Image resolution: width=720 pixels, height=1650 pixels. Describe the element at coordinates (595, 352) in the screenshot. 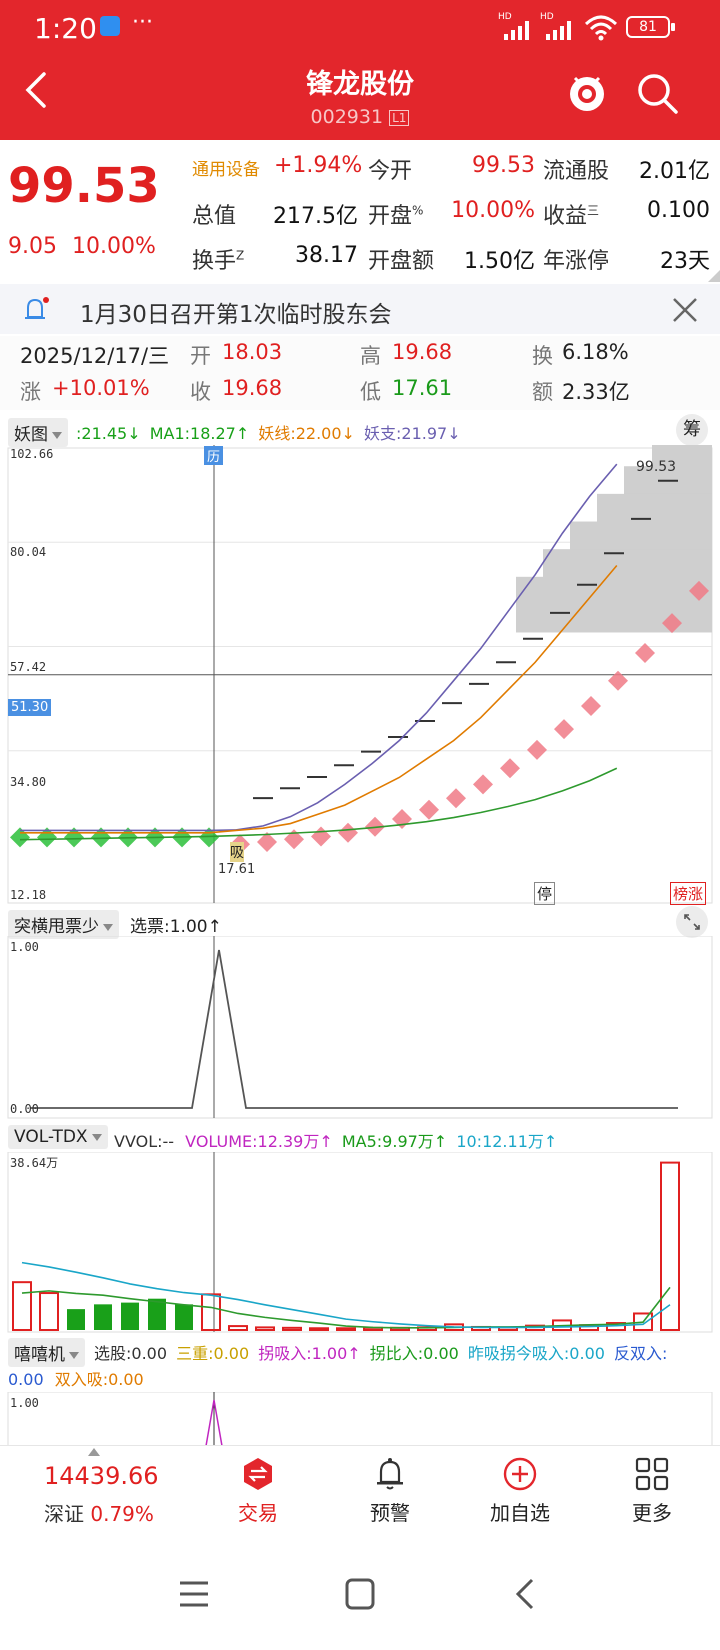

I see `day-turn: 6.18%` at that location.